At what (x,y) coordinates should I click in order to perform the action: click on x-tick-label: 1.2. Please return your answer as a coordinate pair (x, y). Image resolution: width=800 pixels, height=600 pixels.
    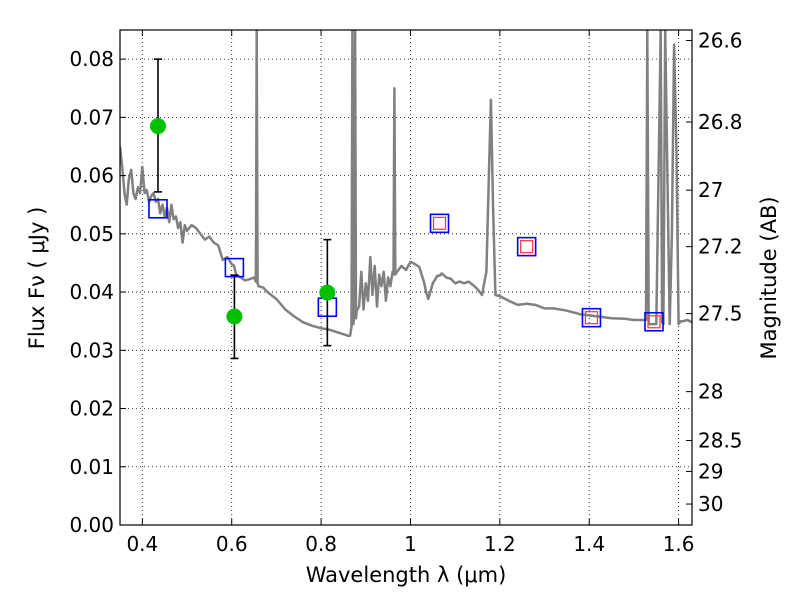
    Looking at the image, I should click on (500, 544).